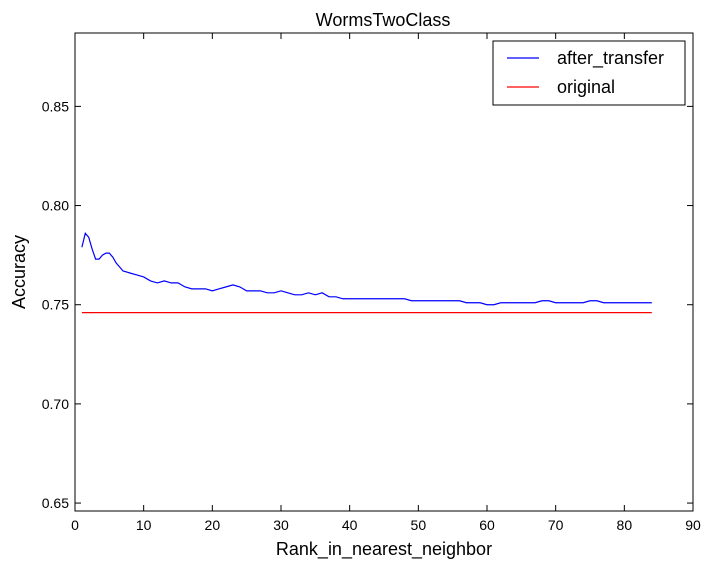 The image size is (713, 568). Describe the element at coordinates (625, 525) in the screenshot. I see `x-tick-label: 80` at that location.